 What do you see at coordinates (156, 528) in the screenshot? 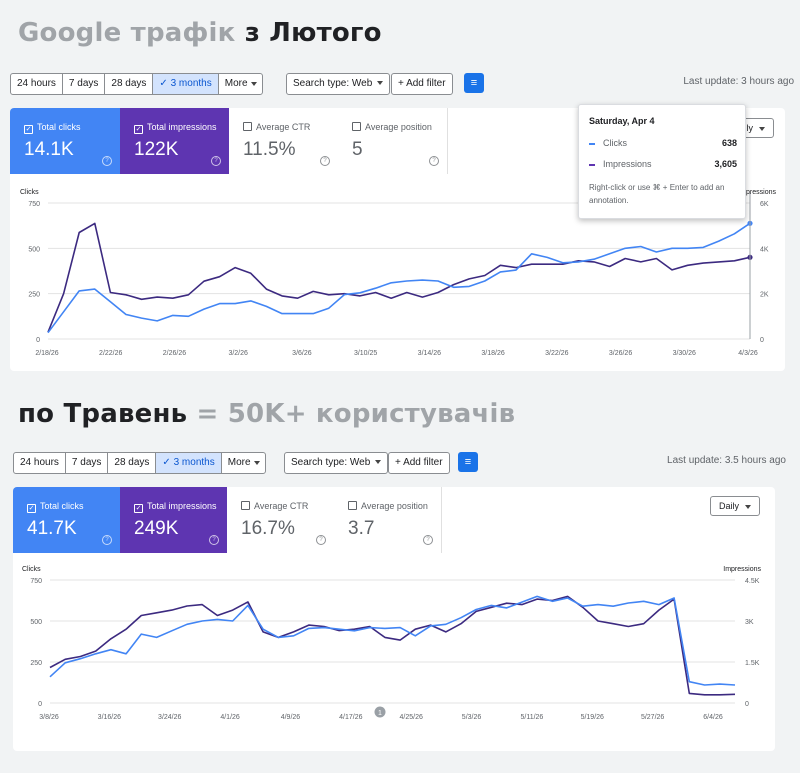
I see `metric-value: 249K` at bounding box center [156, 528].